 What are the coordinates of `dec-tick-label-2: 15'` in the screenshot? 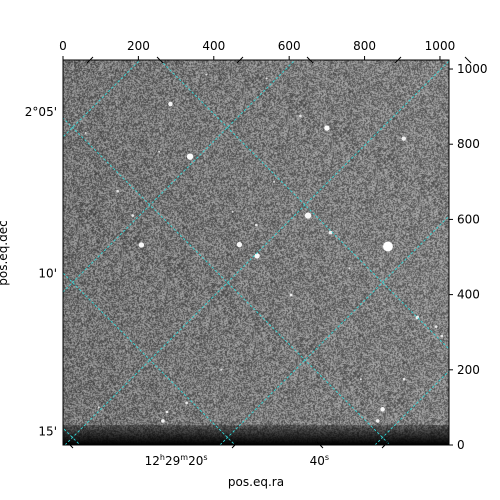 It's located at (47, 431).